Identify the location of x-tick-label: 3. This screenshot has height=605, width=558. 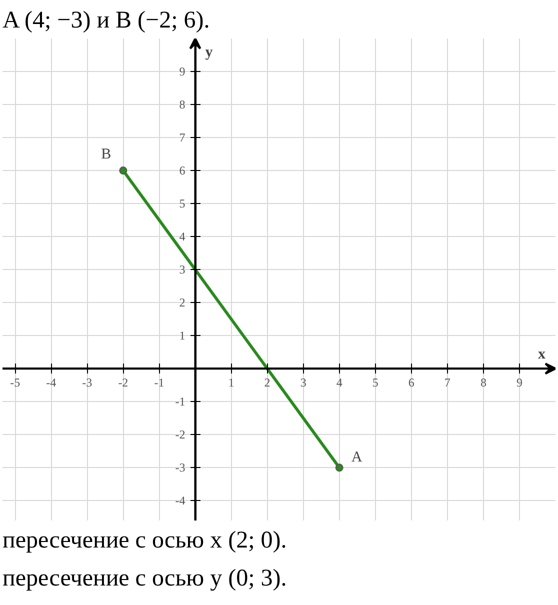
(303, 383).